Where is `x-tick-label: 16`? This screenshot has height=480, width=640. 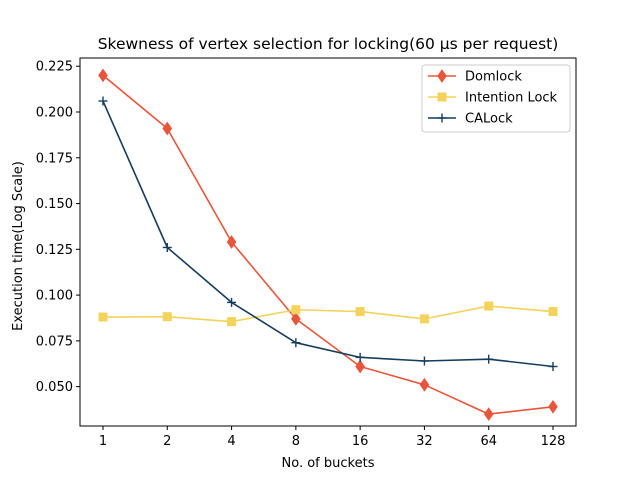
x-tick-label: 16 is located at coordinates (360, 441).